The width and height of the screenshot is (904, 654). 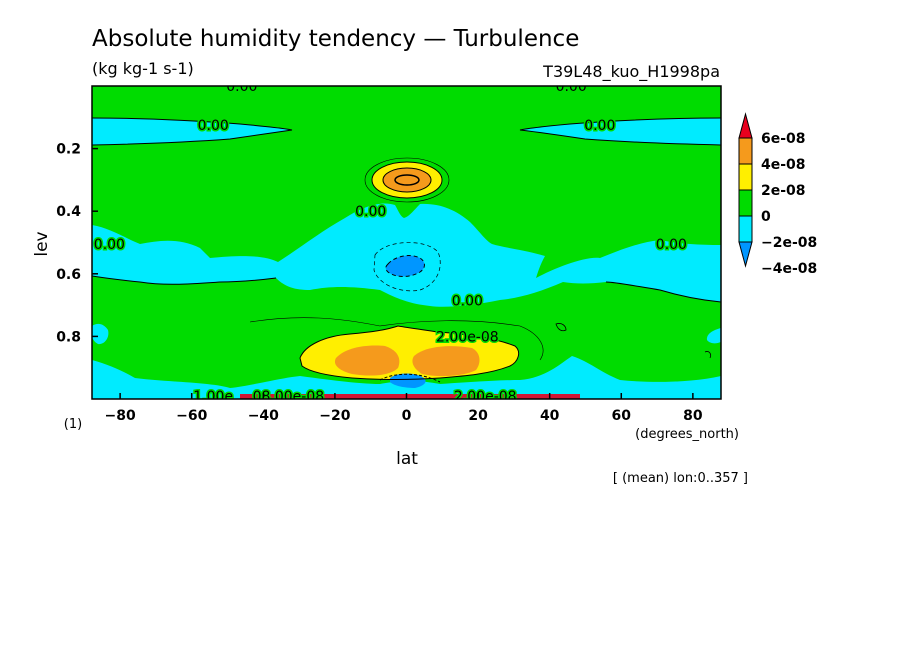 What do you see at coordinates (789, 243) in the screenshot?
I see `colorbar-label: −2e-08` at bounding box center [789, 243].